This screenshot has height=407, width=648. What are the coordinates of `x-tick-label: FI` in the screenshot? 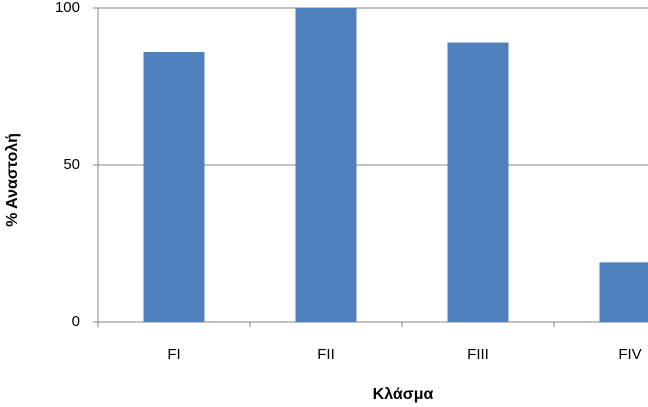 It's located at (173, 354).